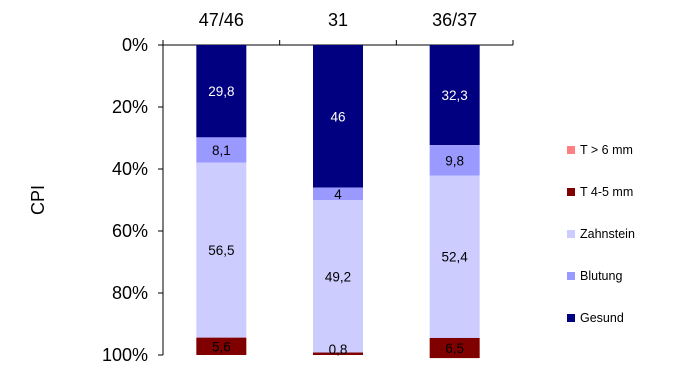 The width and height of the screenshot is (675, 374). I want to click on legend-label: Zahnstein, so click(607, 234).